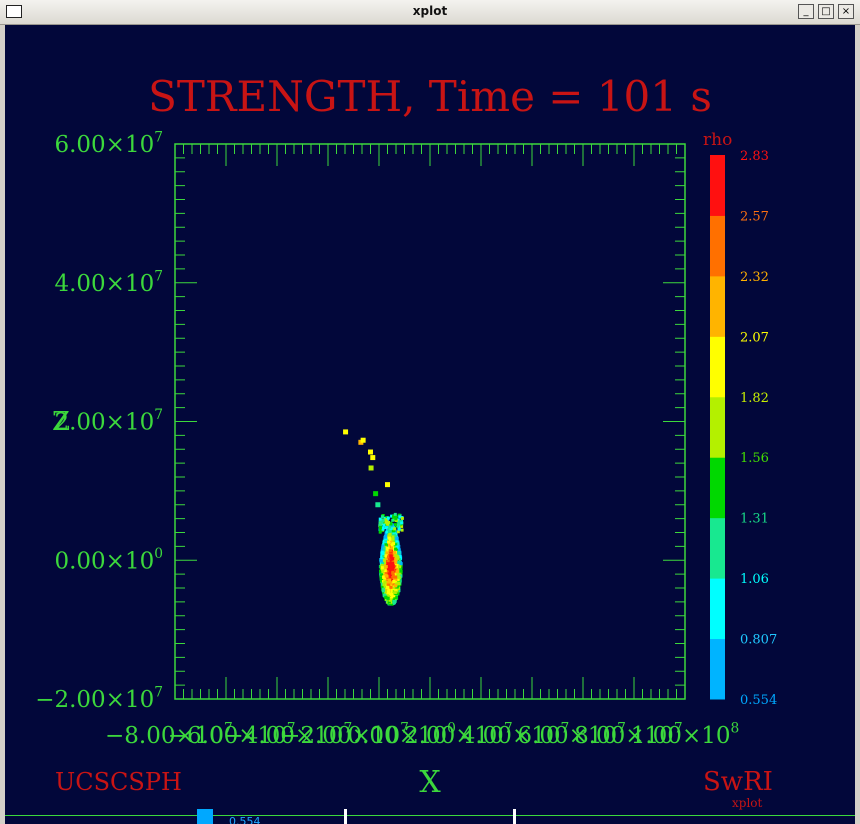  Describe the element at coordinates (754, 156) in the screenshot. I see `colorbar-tick-label: 2.83` at that location.